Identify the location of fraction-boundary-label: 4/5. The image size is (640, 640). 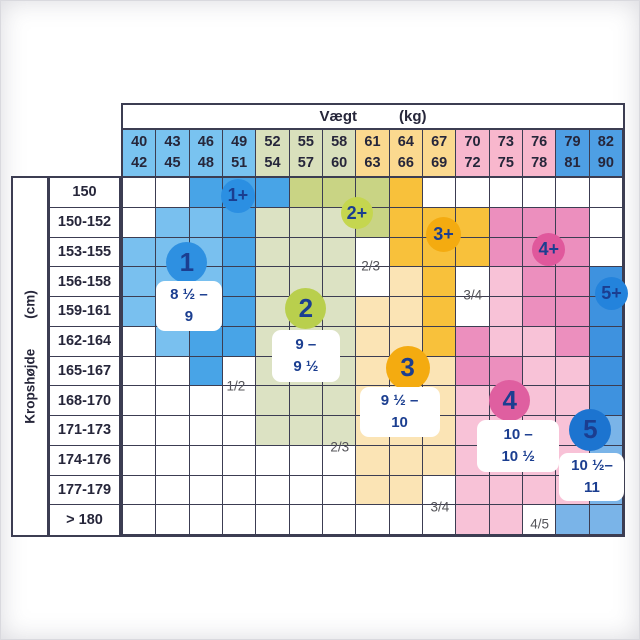
(540, 524).